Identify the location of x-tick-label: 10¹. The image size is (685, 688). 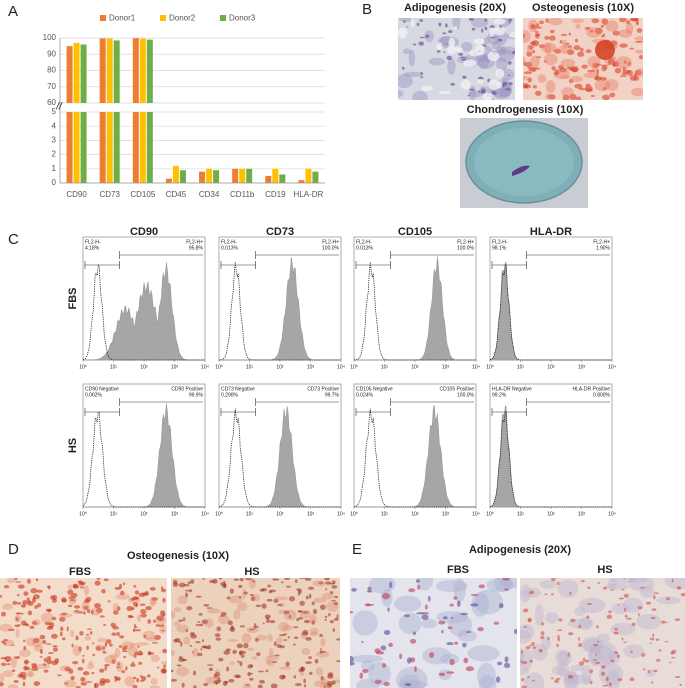
(250, 367).